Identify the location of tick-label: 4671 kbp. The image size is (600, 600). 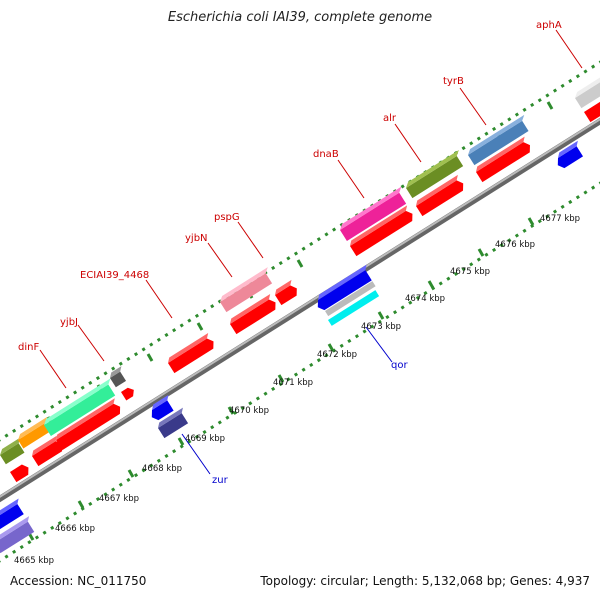
(293, 383).